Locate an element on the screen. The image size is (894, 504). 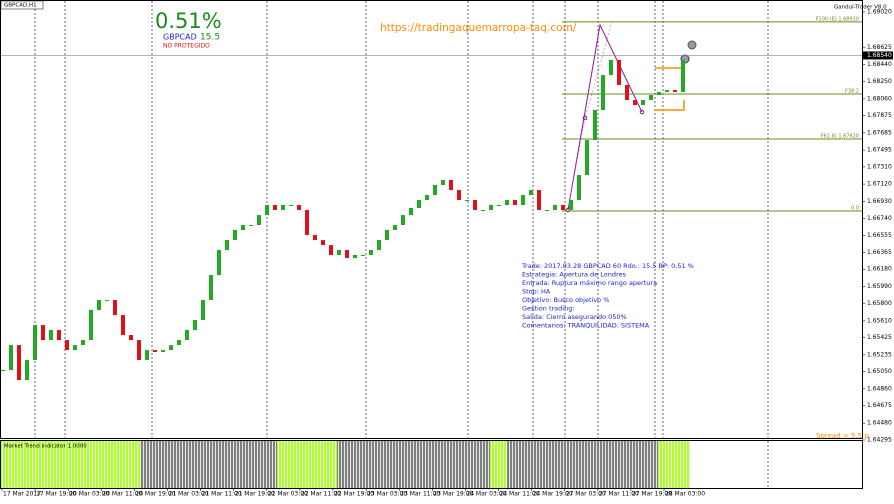
x-tick-label: 23 Mar 03:00 is located at coordinates (387, 494).